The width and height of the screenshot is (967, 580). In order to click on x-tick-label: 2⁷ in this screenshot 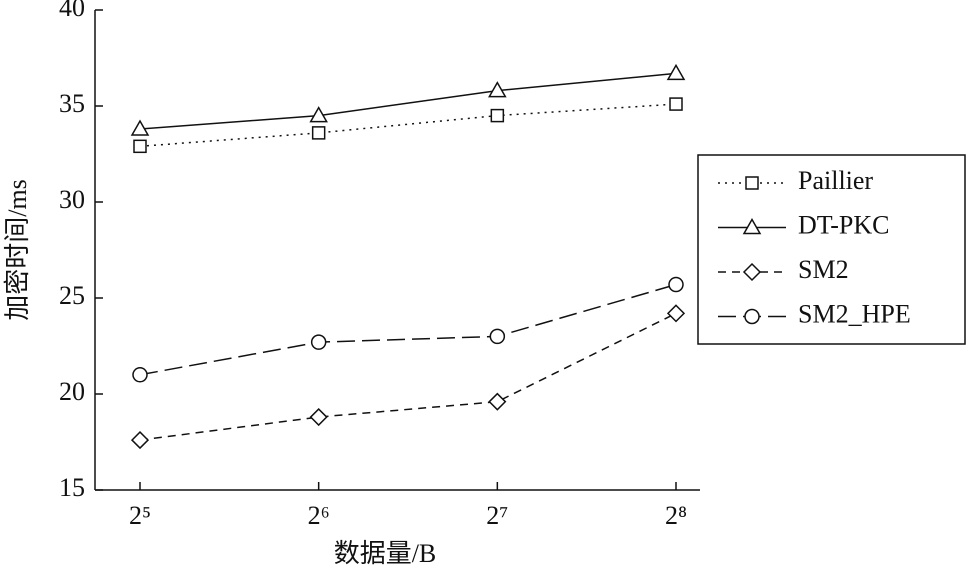, I will do `click(497, 515)`.